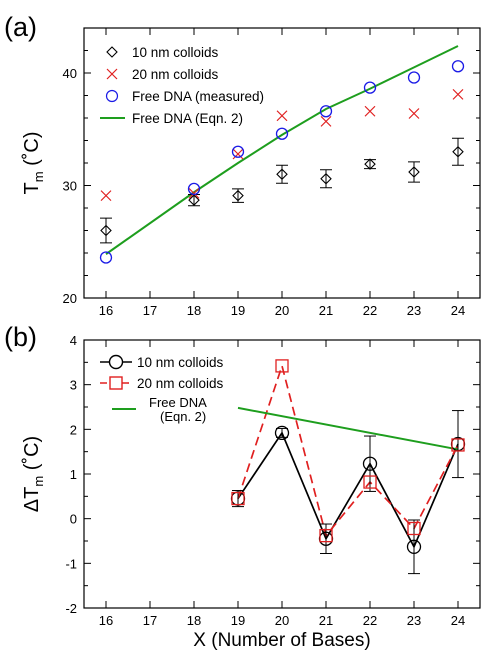 The width and height of the screenshot is (485, 656). I want to click on legend-b-label-10nm: 10 nm colloids, so click(180, 362).